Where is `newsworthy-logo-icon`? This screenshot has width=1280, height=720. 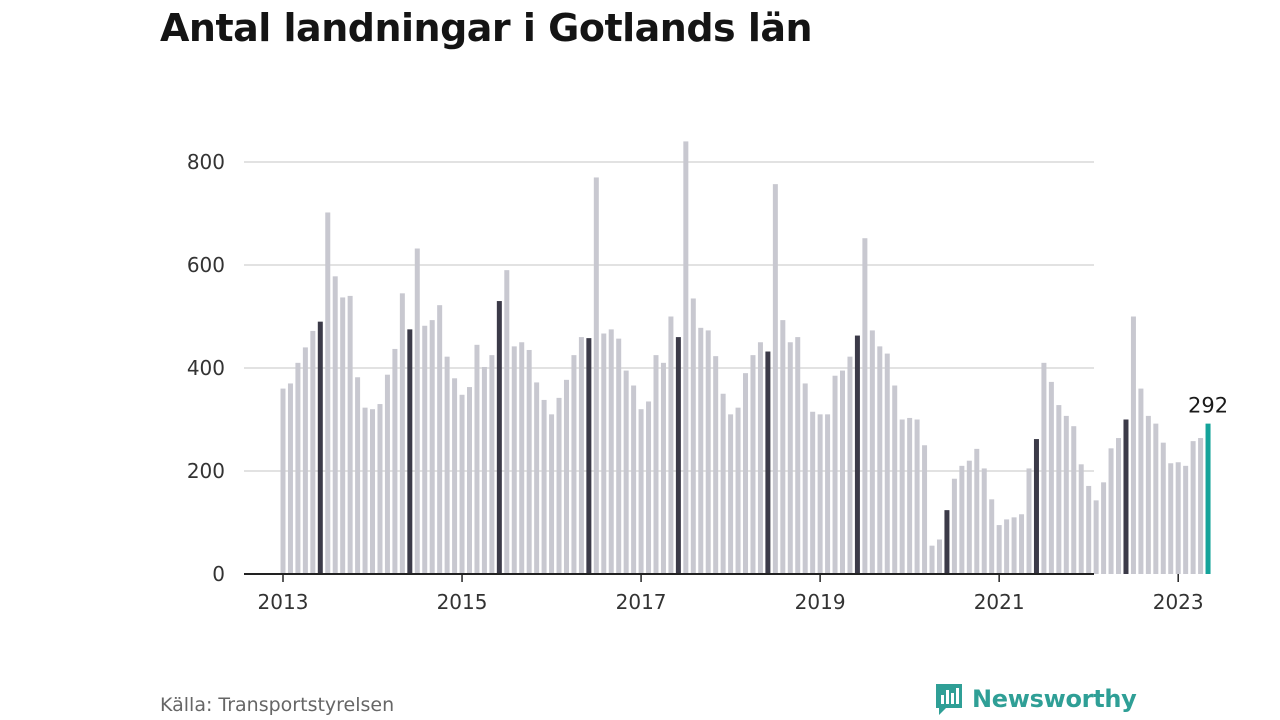 newsworthy-logo-icon is located at coordinates (949, 699).